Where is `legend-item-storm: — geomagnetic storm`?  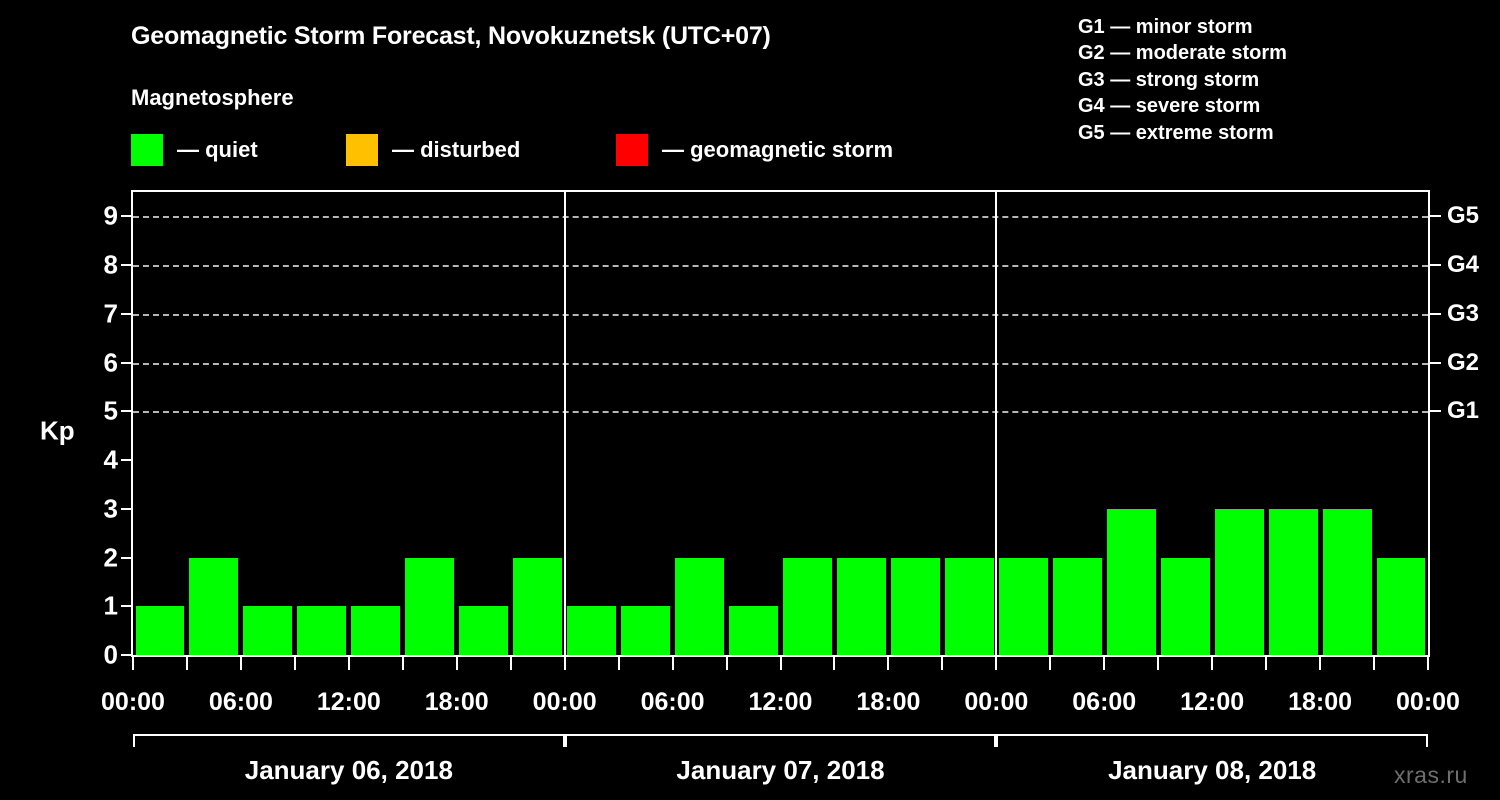 legend-item-storm: — geomagnetic storm is located at coordinates (754, 150).